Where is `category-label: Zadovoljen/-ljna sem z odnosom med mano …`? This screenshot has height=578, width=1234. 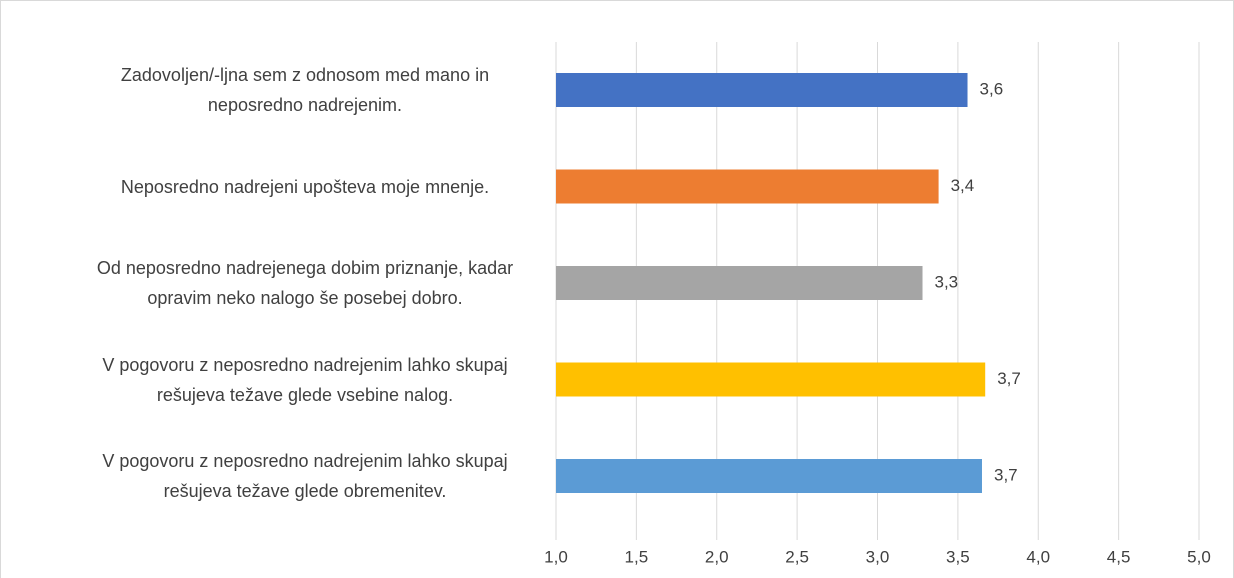
category-label: Zadovoljen/-ljna sem z odnosom med mano … is located at coordinates (305, 90).